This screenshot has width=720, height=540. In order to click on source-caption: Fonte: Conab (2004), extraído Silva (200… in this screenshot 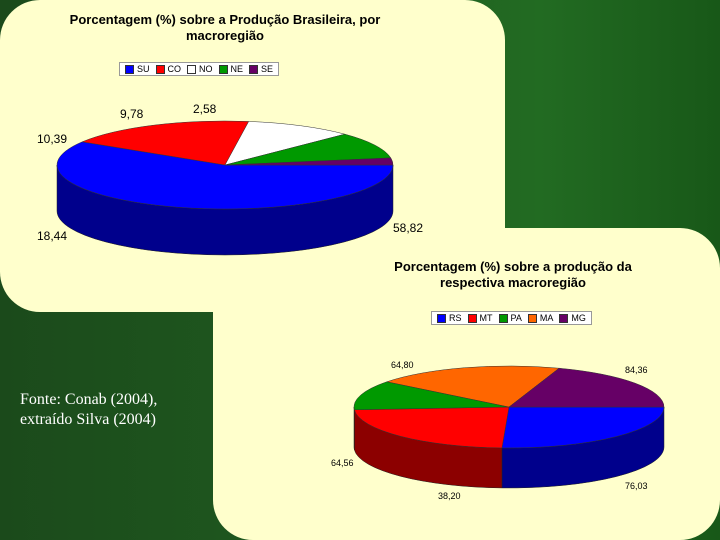, I will do `click(120, 410)`.